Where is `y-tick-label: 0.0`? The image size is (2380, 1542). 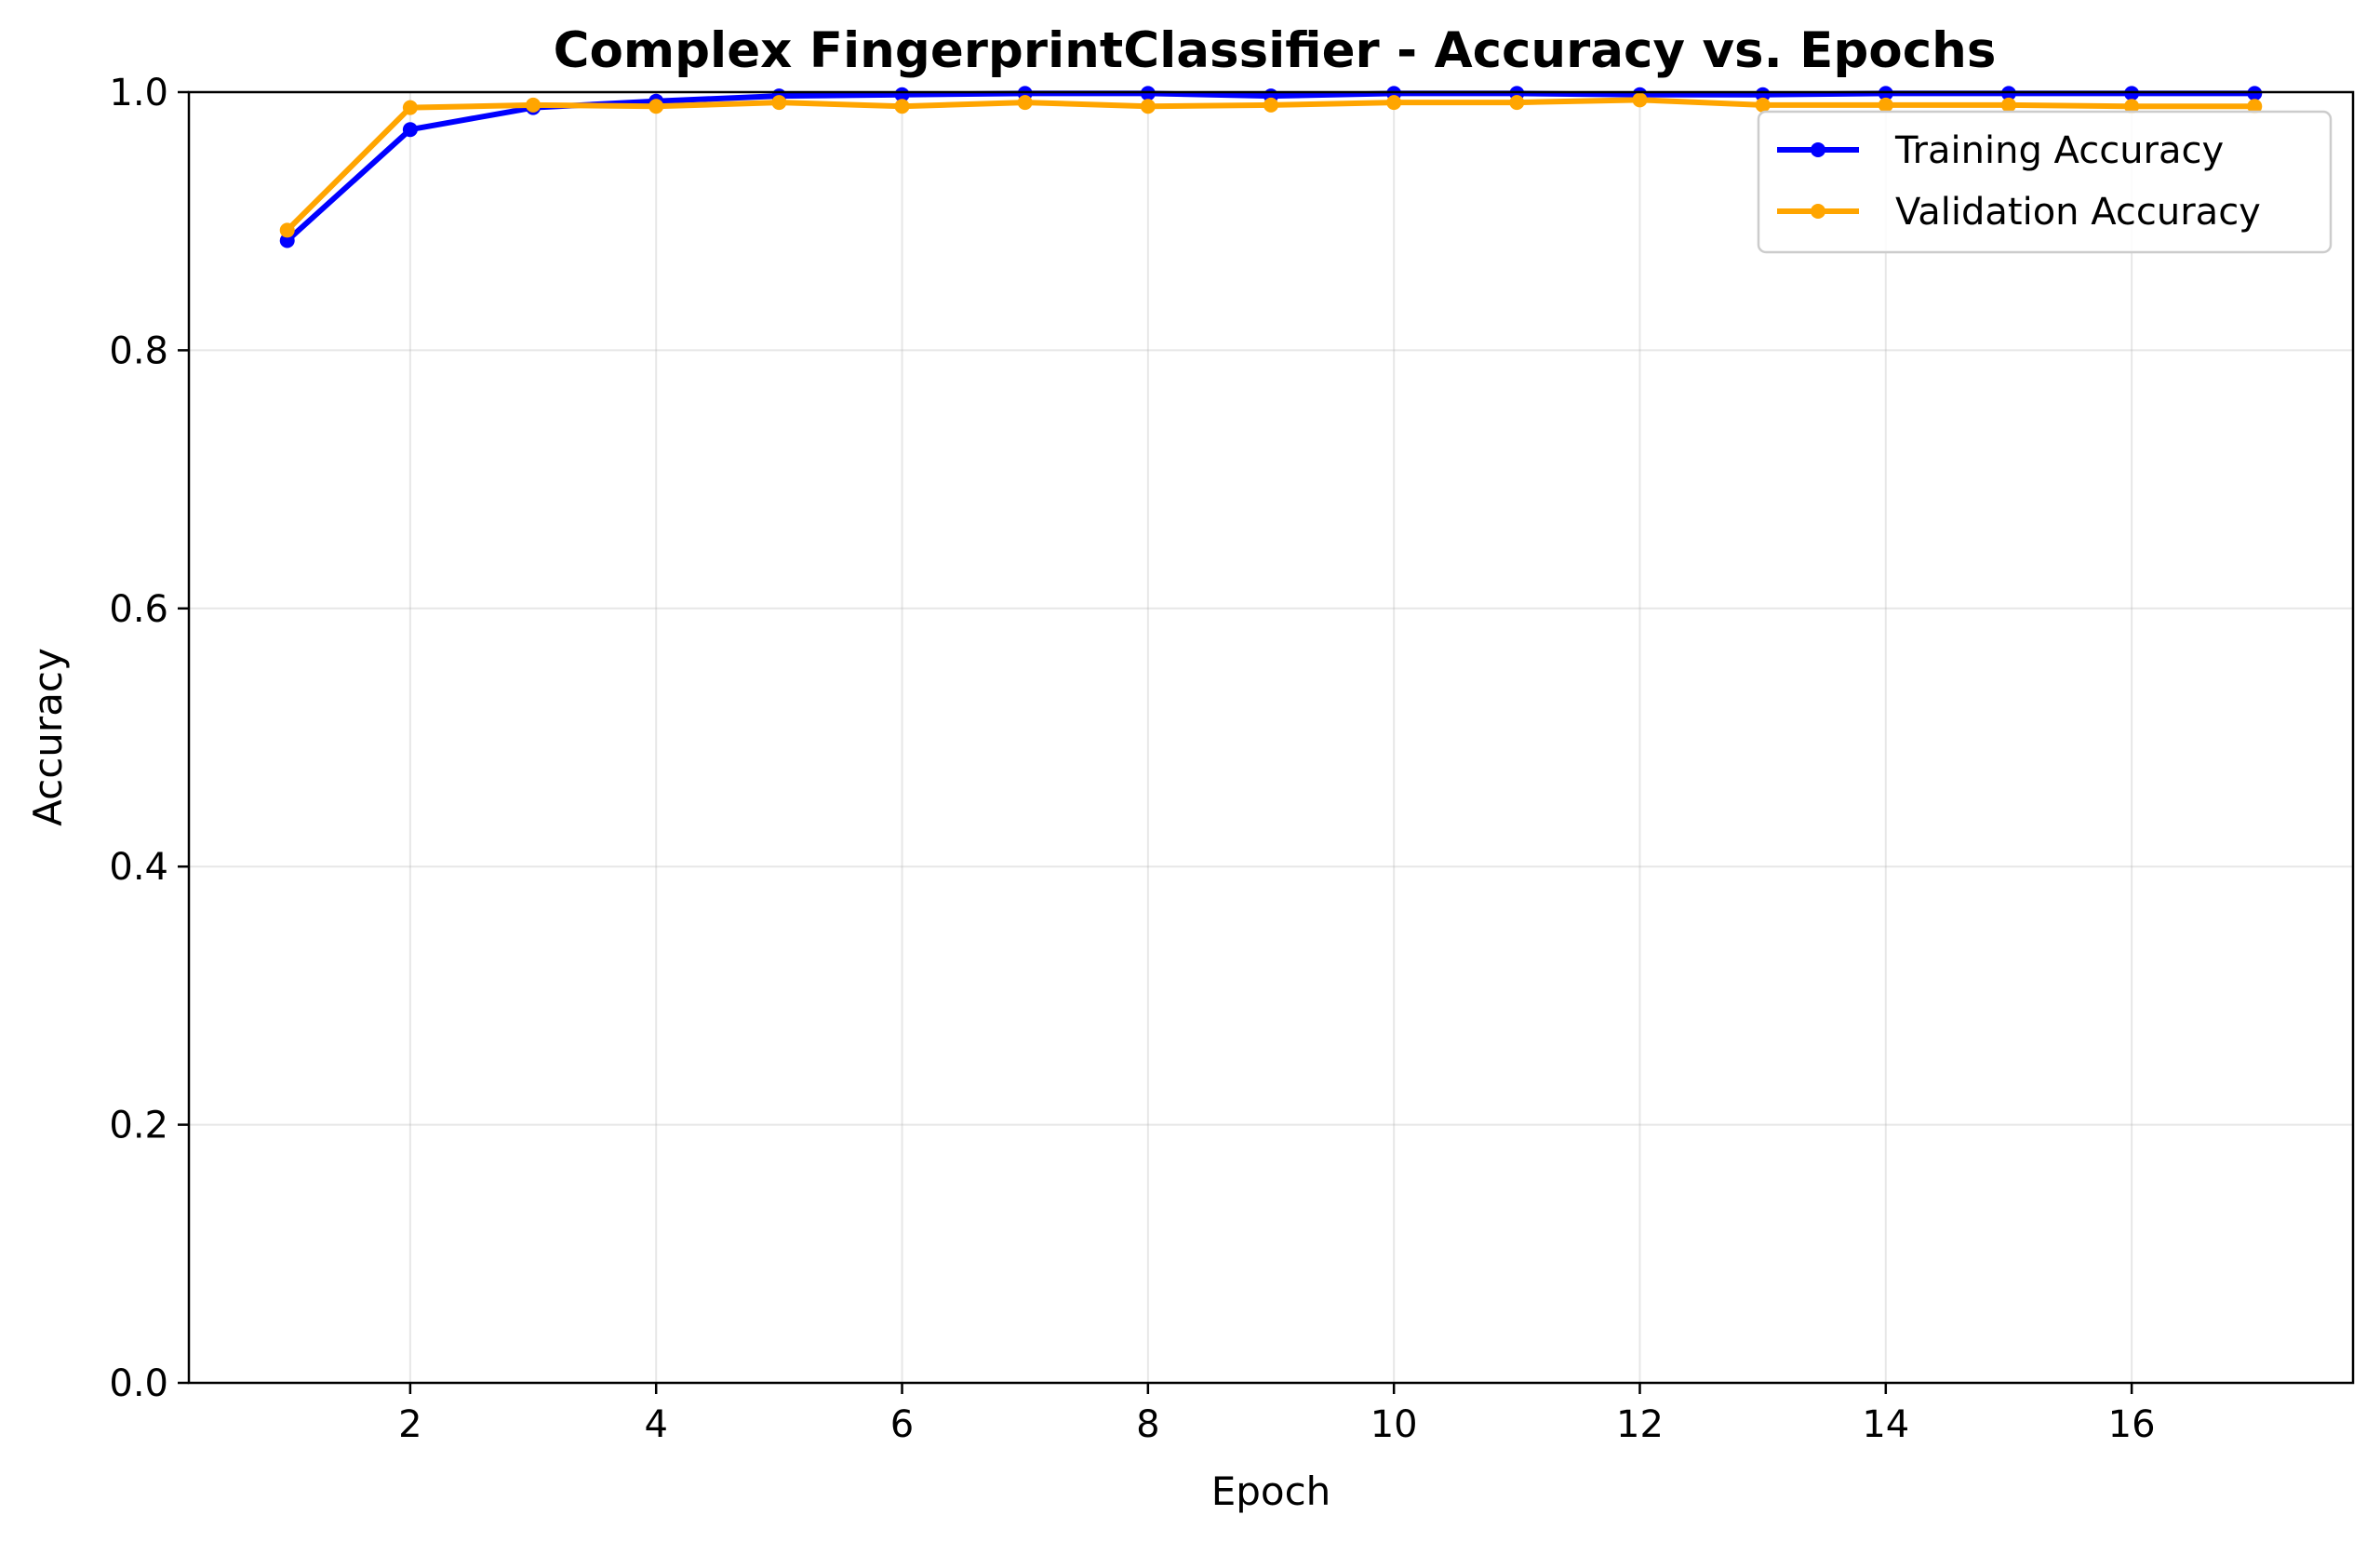 y-tick-label: 0.0 is located at coordinates (138, 1383).